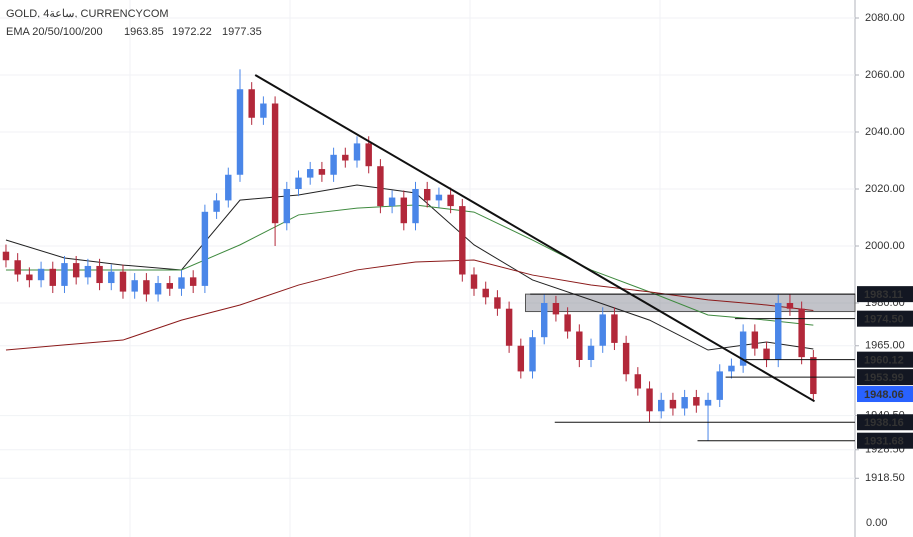  What do you see at coordinates (876, 523) in the screenshot?
I see `secondary-scale-label: 0.00` at bounding box center [876, 523].